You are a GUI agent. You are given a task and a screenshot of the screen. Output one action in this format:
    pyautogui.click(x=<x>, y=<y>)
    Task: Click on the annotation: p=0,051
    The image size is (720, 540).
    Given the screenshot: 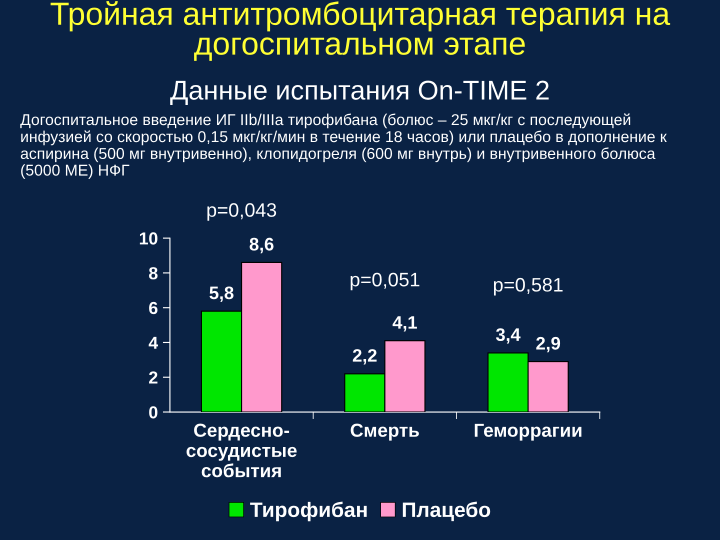 What is the action you would take?
    pyautogui.click(x=385, y=281)
    